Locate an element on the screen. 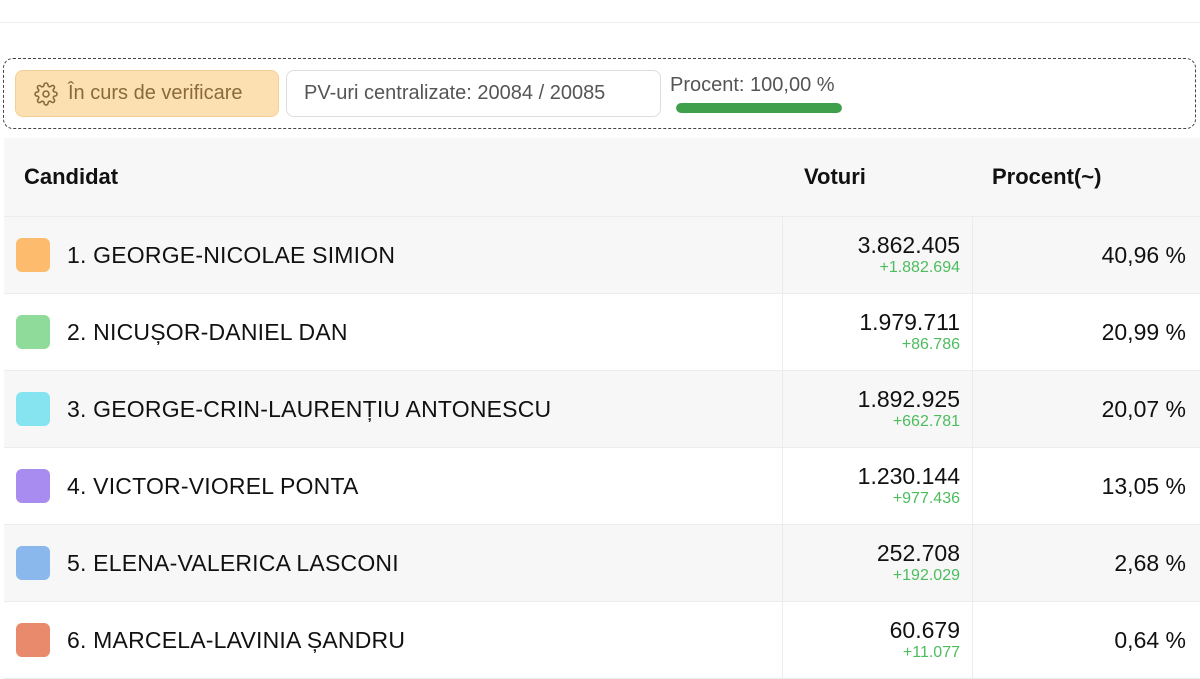 The width and height of the screenshot is (1200, 679). votes-cell: 1.892.925 +662.781 is located at coordinates (878, 409).